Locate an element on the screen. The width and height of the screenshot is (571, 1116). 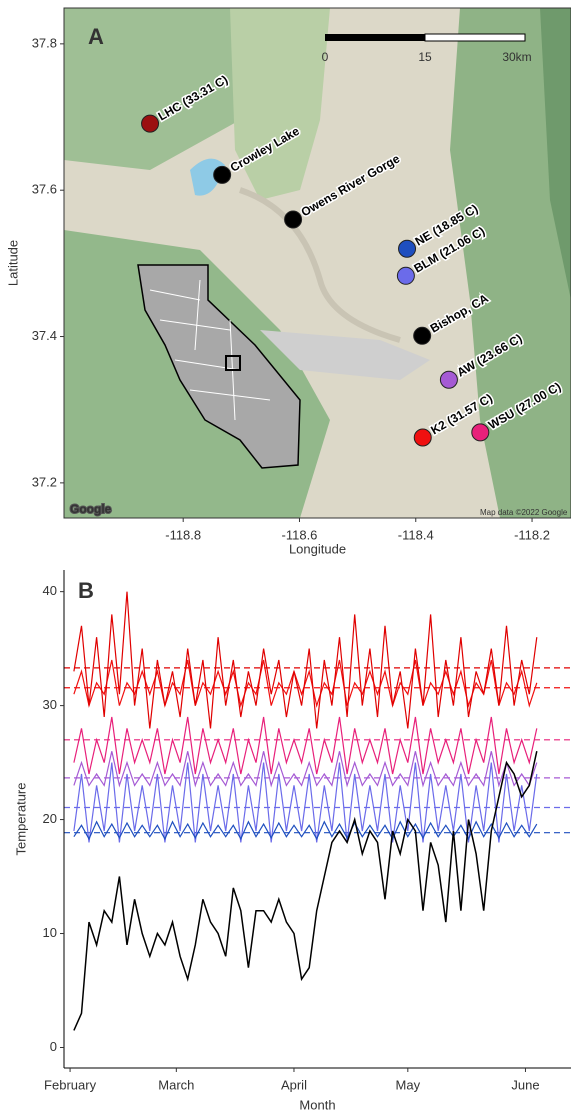
attribution: Google is located at coordinates (91, 509).